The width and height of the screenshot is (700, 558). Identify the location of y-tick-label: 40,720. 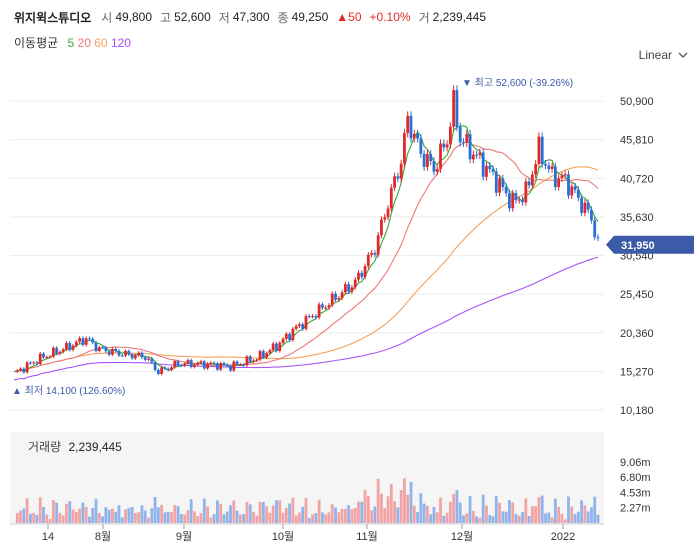
(637, 179).